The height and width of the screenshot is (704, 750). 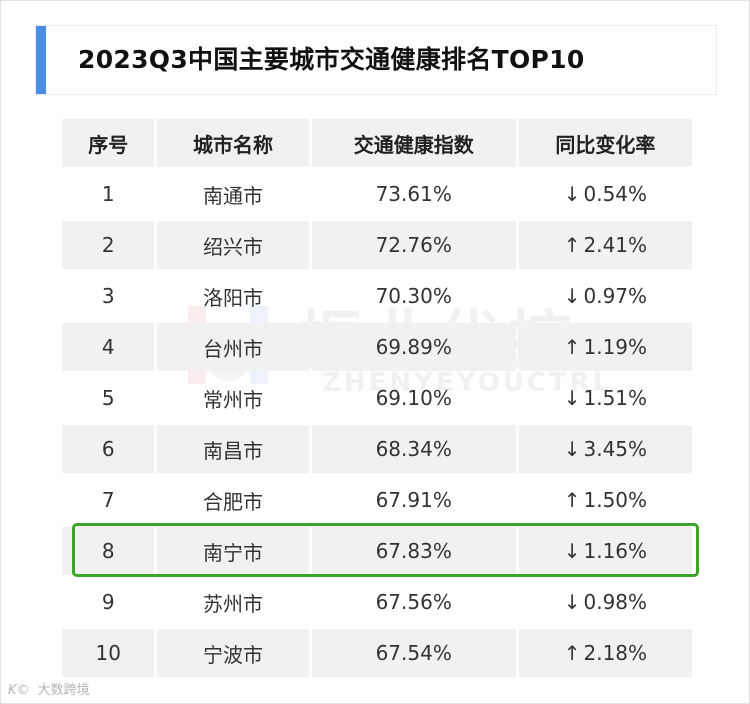 I want to click on city-cell: 南宁市, so click(x=233, y=551).